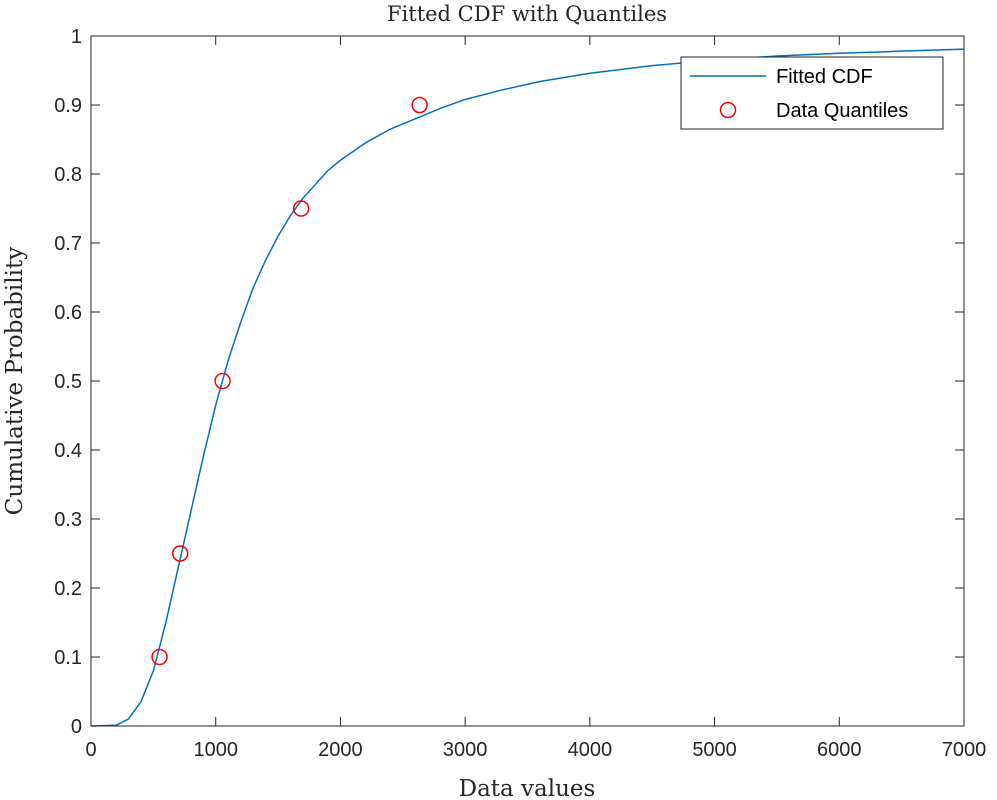 The image size is (997, 800). What do you see at coordinates (15, 381) in the screenshot?
I see `y-axis-label: Cumulative Probability` at bounding box center [15, 381].